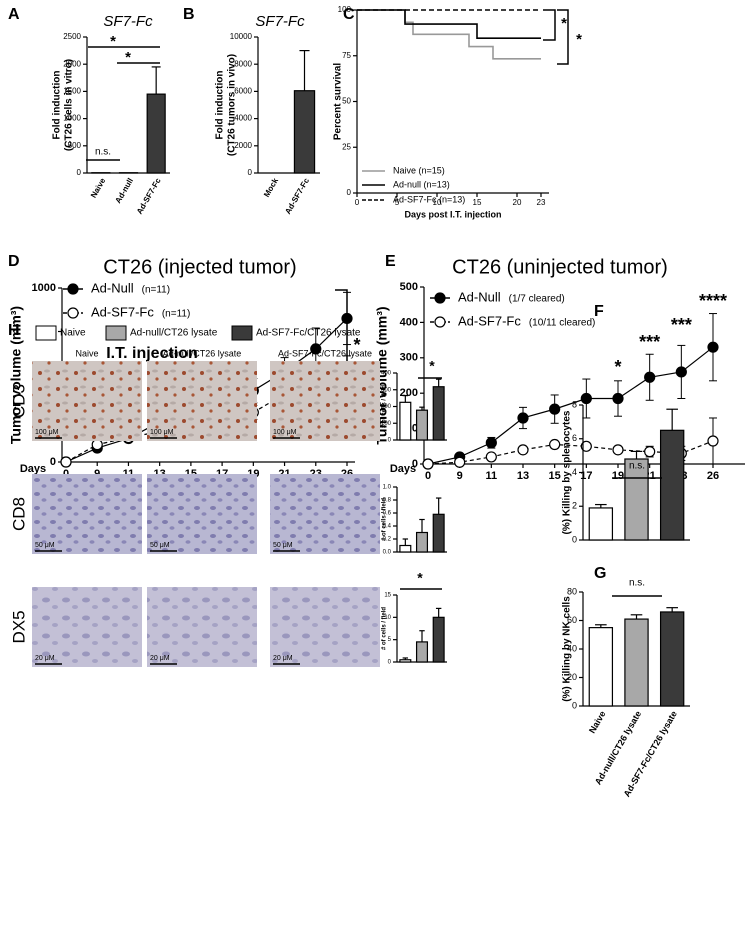 The height and width of the screenshot is (928, 747). Describe the element at coordinates (429, 199) in the screenshot. I see `legend-label: Ad-SF7-Fc (n=13)` at that location.